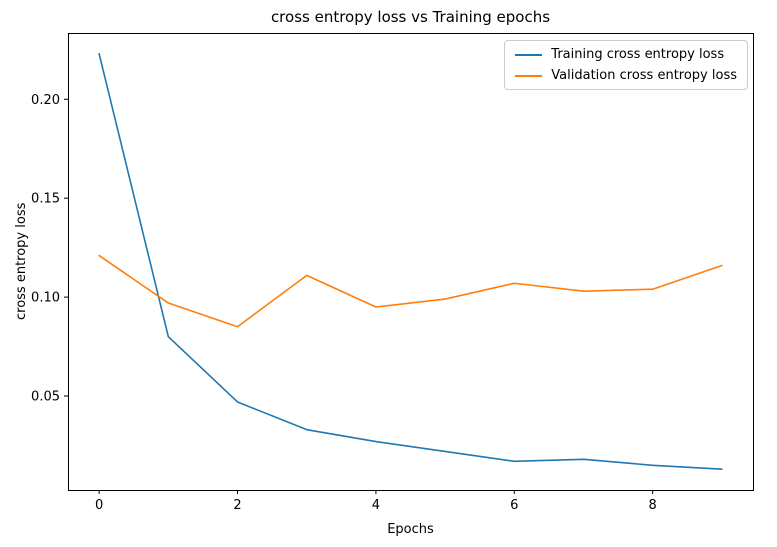 This screenshot has width=777, height=547. What do you see at coordinates (99, 505) in the screenshot?
I see `x-tick-label: 0` at bounding box center [99, 505].